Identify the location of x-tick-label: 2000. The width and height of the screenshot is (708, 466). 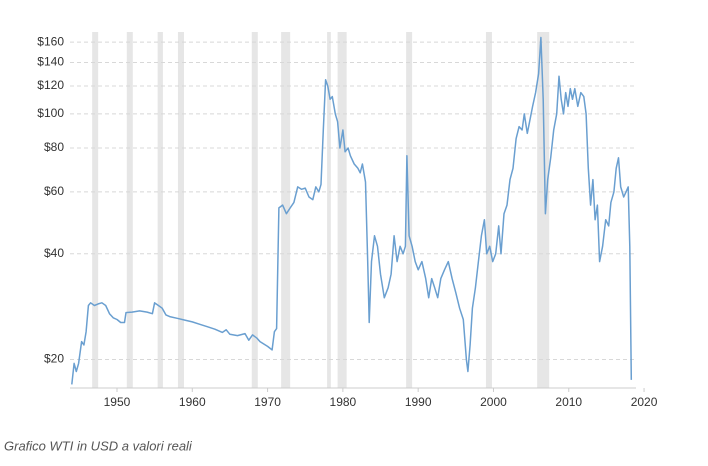
(493, 402).